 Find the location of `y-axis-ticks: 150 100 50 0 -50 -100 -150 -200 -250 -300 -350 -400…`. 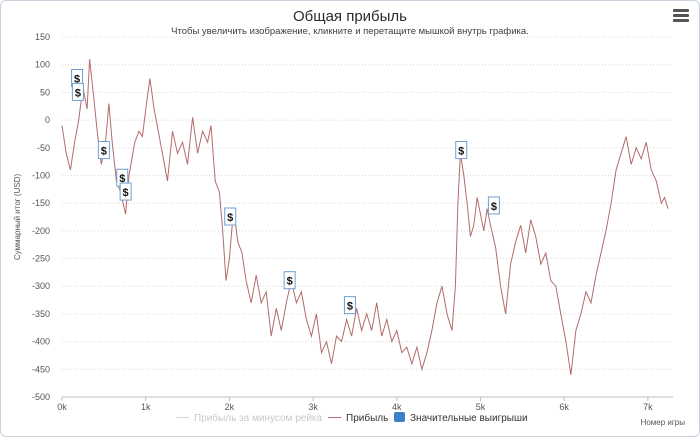

y-axis-ticks: 150 100 50 0 -50 -100 -150 -200 -250 -300 -350 -400… is located at coordinates (41, 217).